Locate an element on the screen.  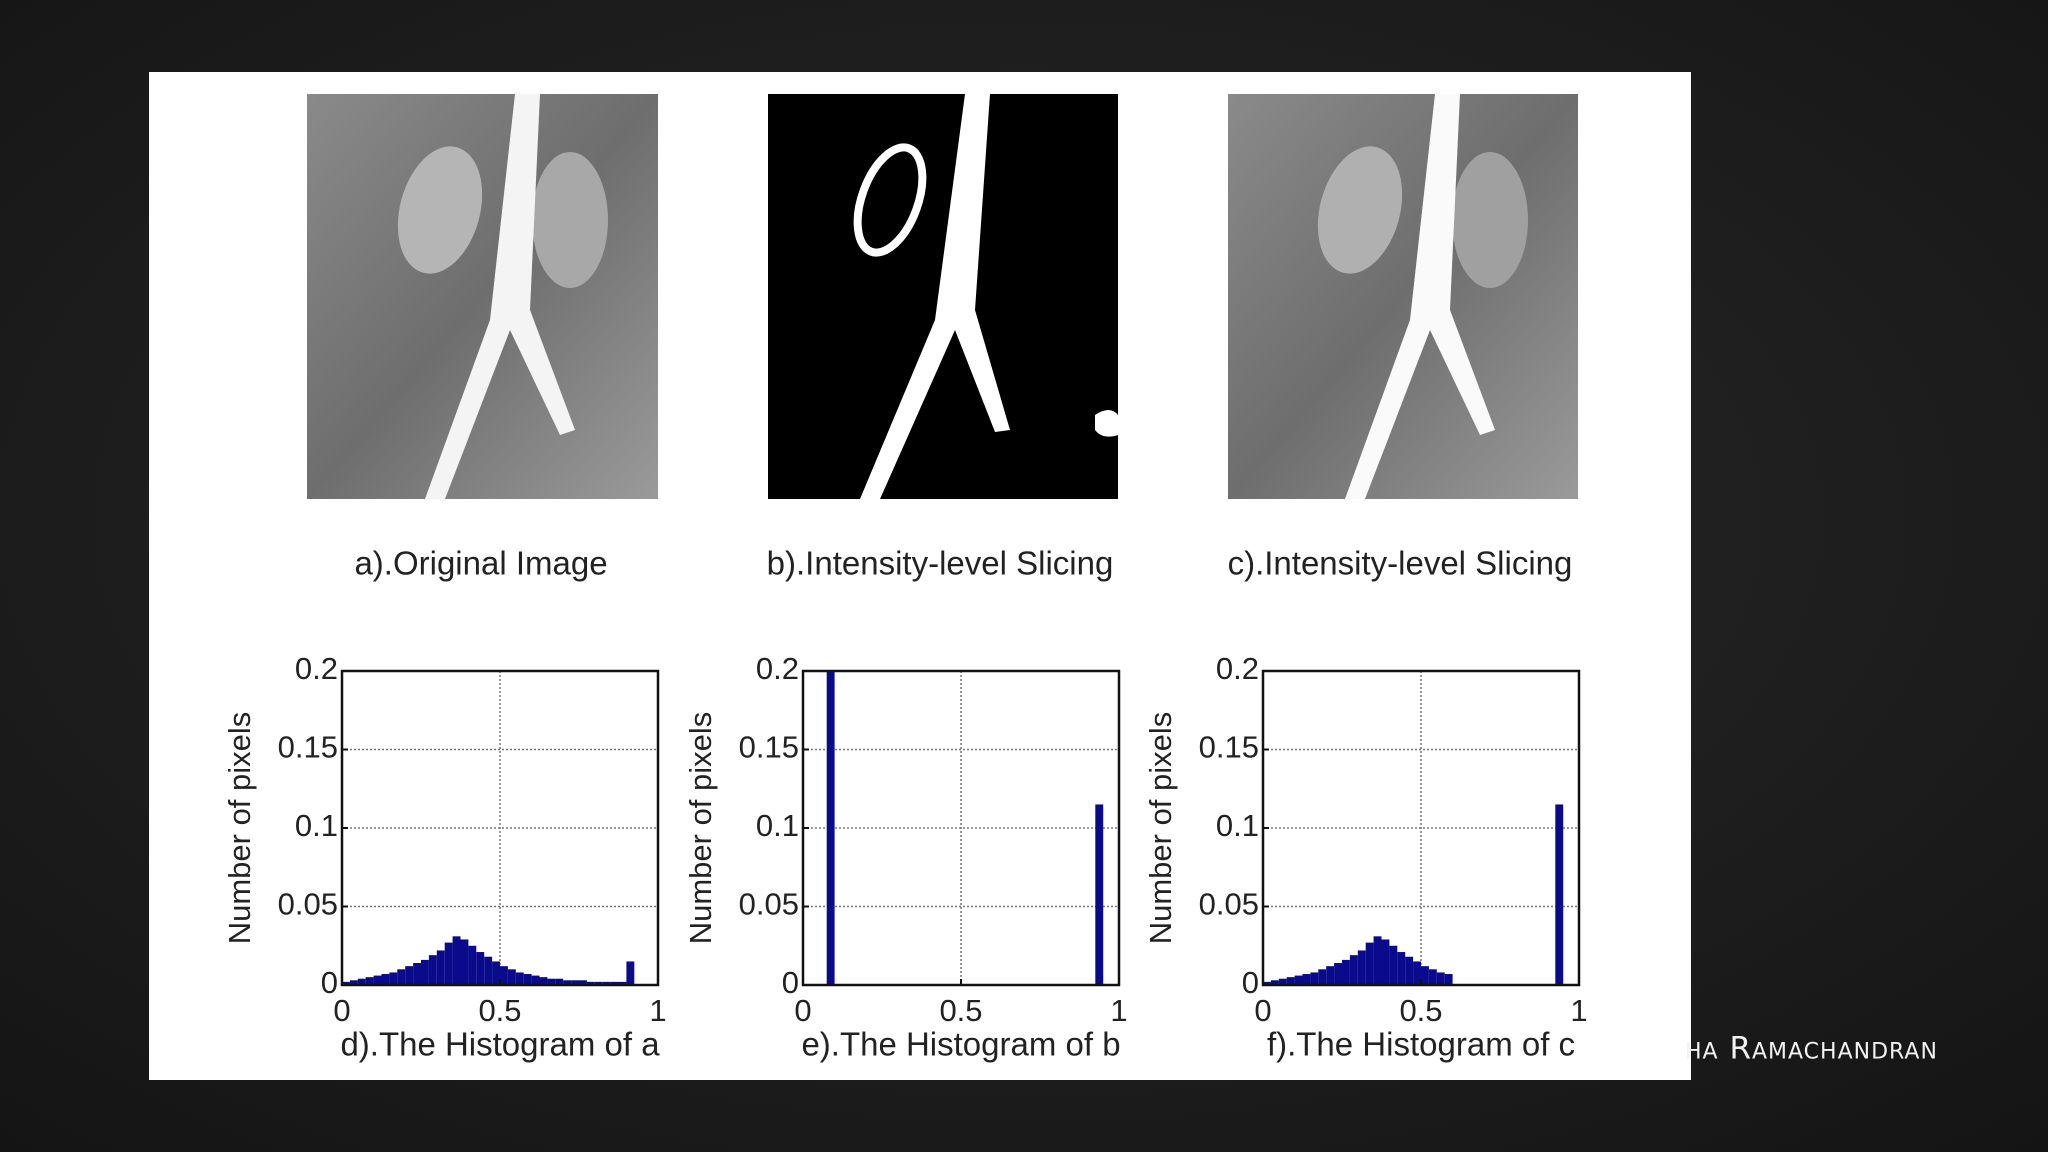
x-axis-label: e).The Histogram of b is located at coordinates (960, 1044).